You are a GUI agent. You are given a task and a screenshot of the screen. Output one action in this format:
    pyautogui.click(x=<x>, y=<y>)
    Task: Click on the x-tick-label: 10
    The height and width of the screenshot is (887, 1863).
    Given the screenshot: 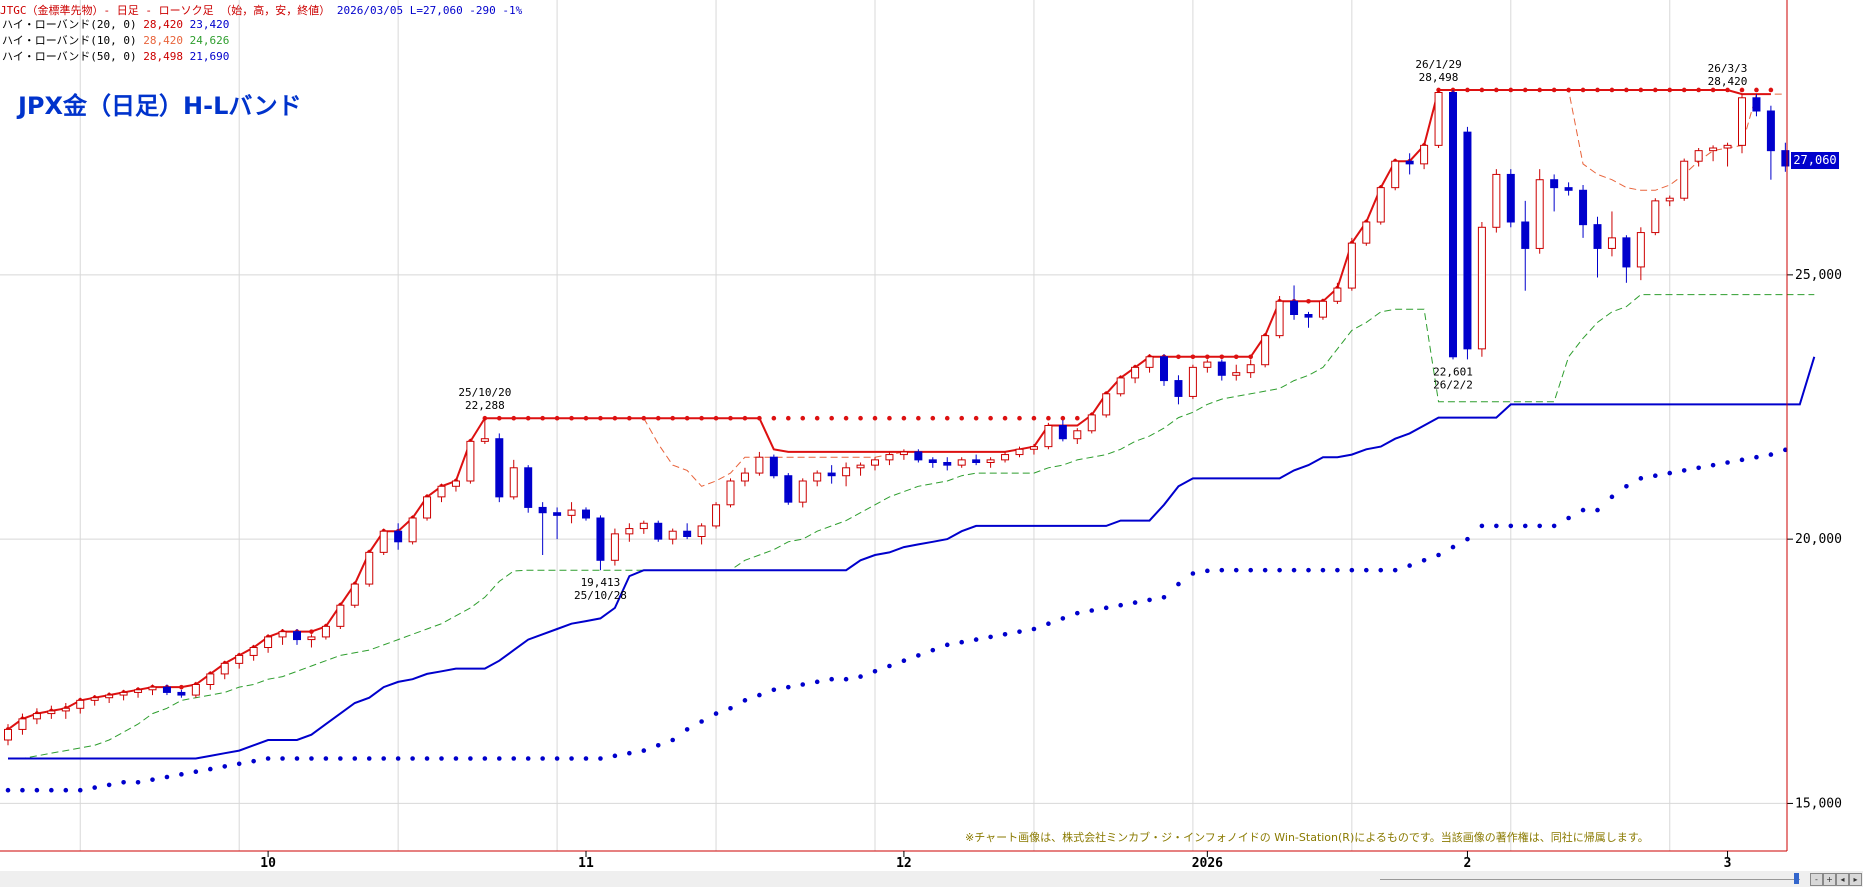 What is the action you would take?
    pyautogui.click(x=268, y=863)
    